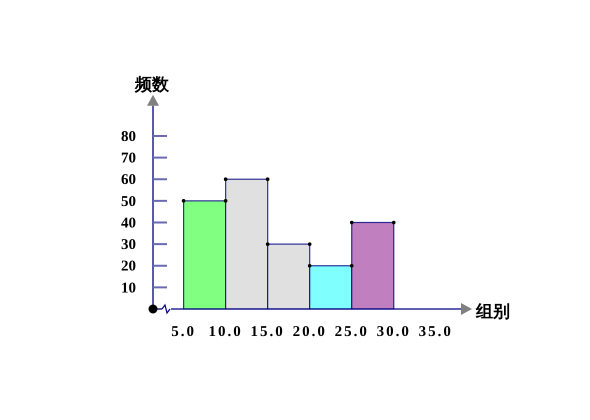 This screenshot has height=420, width=590. Describe the element at coordinates (128, 266) in the screenshot. I see `y-tick-label: 20` at that location.